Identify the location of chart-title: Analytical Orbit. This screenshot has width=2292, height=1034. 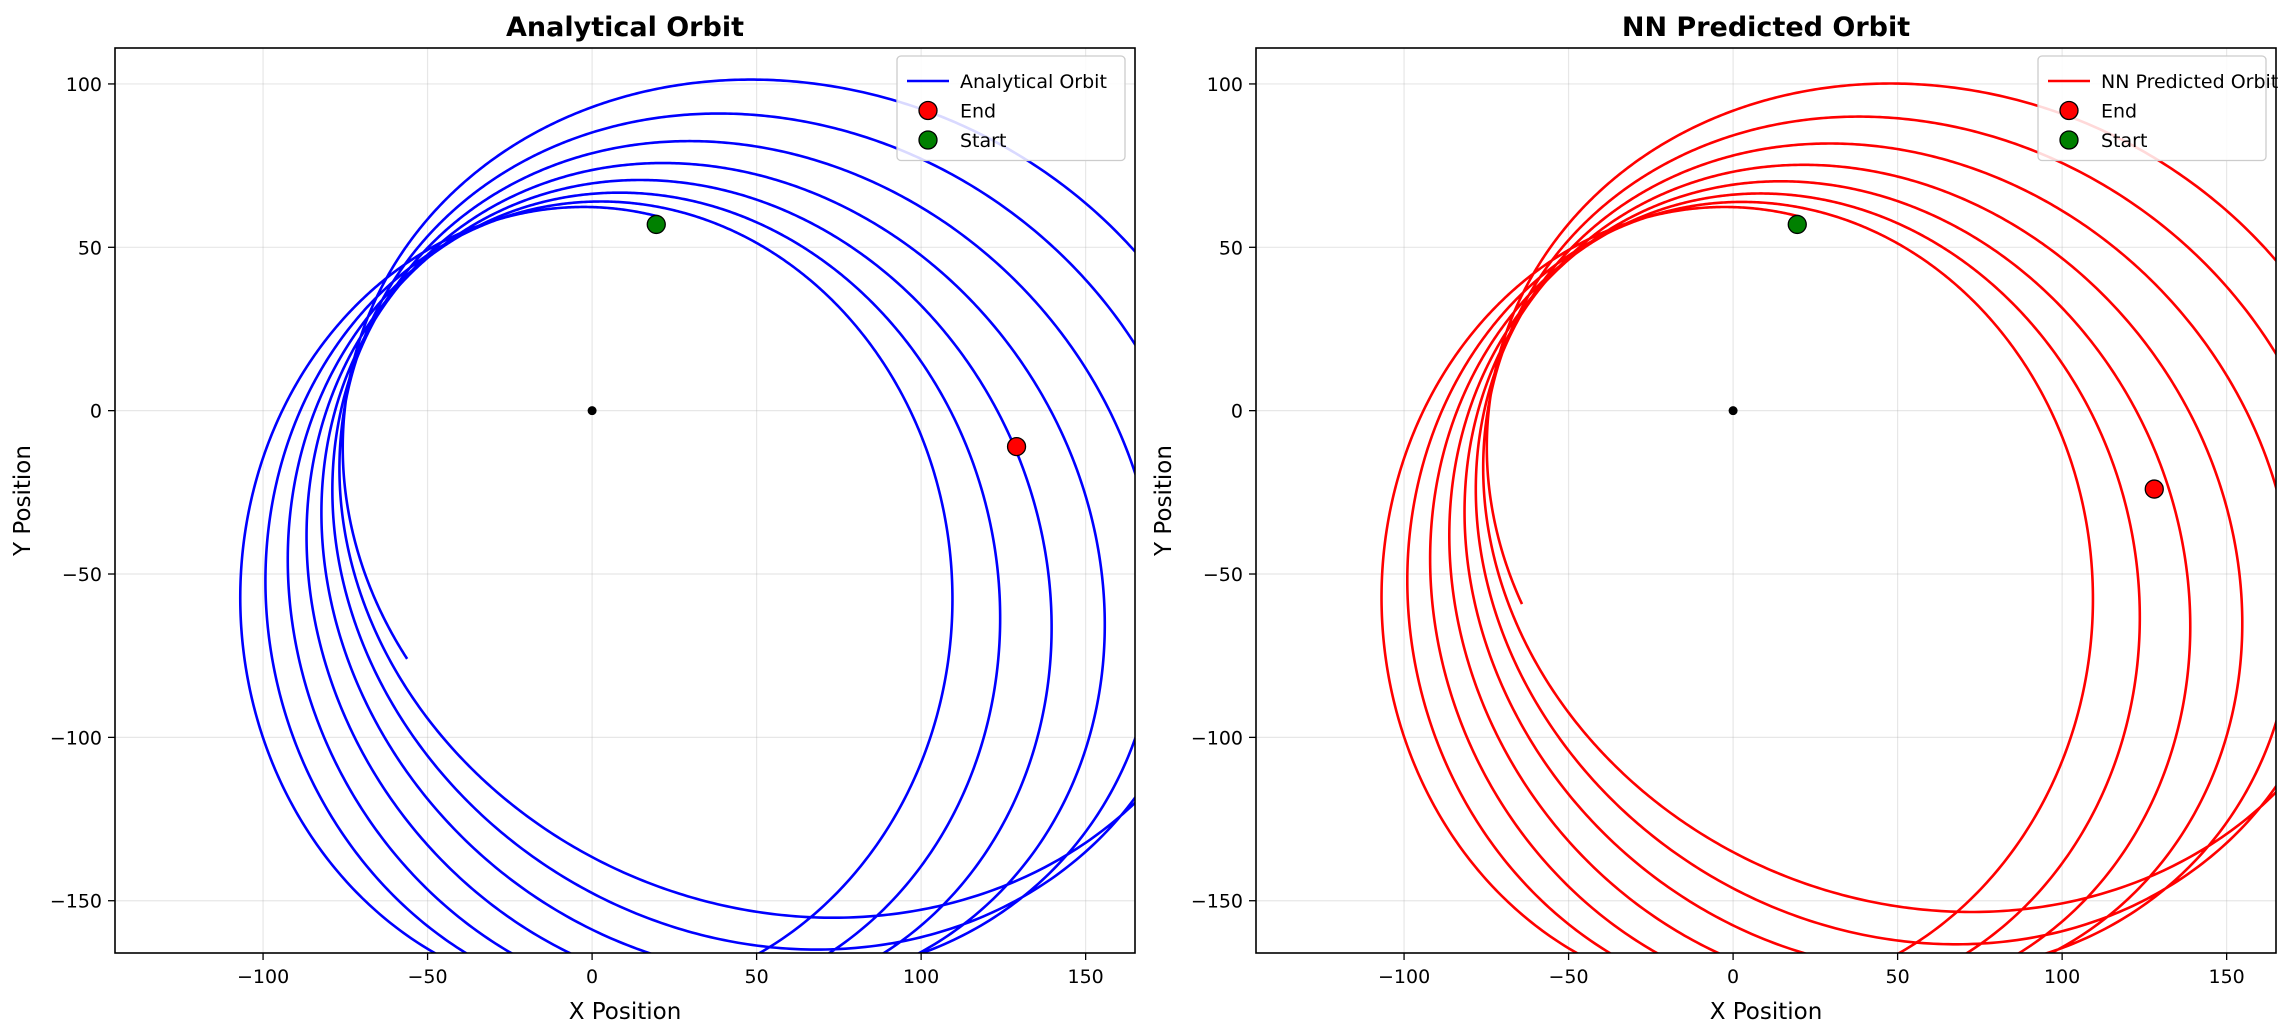
(625, 27).